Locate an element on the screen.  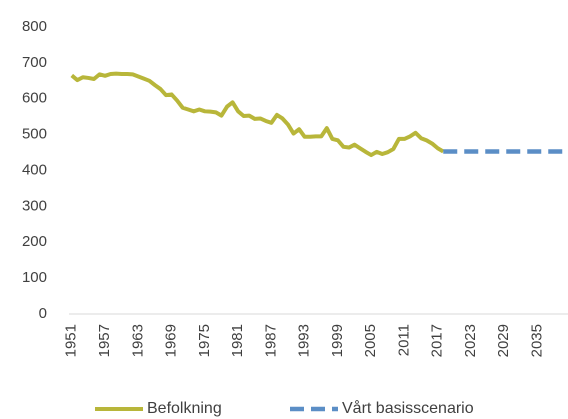
x-tick-label: 2023 is located at coordinates (470, 340).